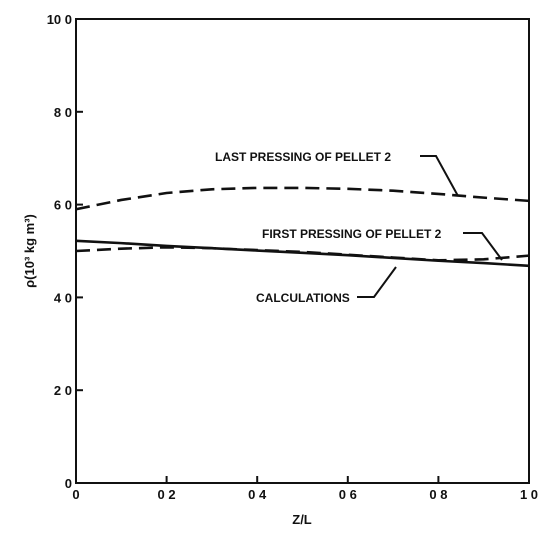  What do you see at coordinates (68, 483) in the screenshot?
I see `y-tick-label: 0` at bounding box center [68, 483].